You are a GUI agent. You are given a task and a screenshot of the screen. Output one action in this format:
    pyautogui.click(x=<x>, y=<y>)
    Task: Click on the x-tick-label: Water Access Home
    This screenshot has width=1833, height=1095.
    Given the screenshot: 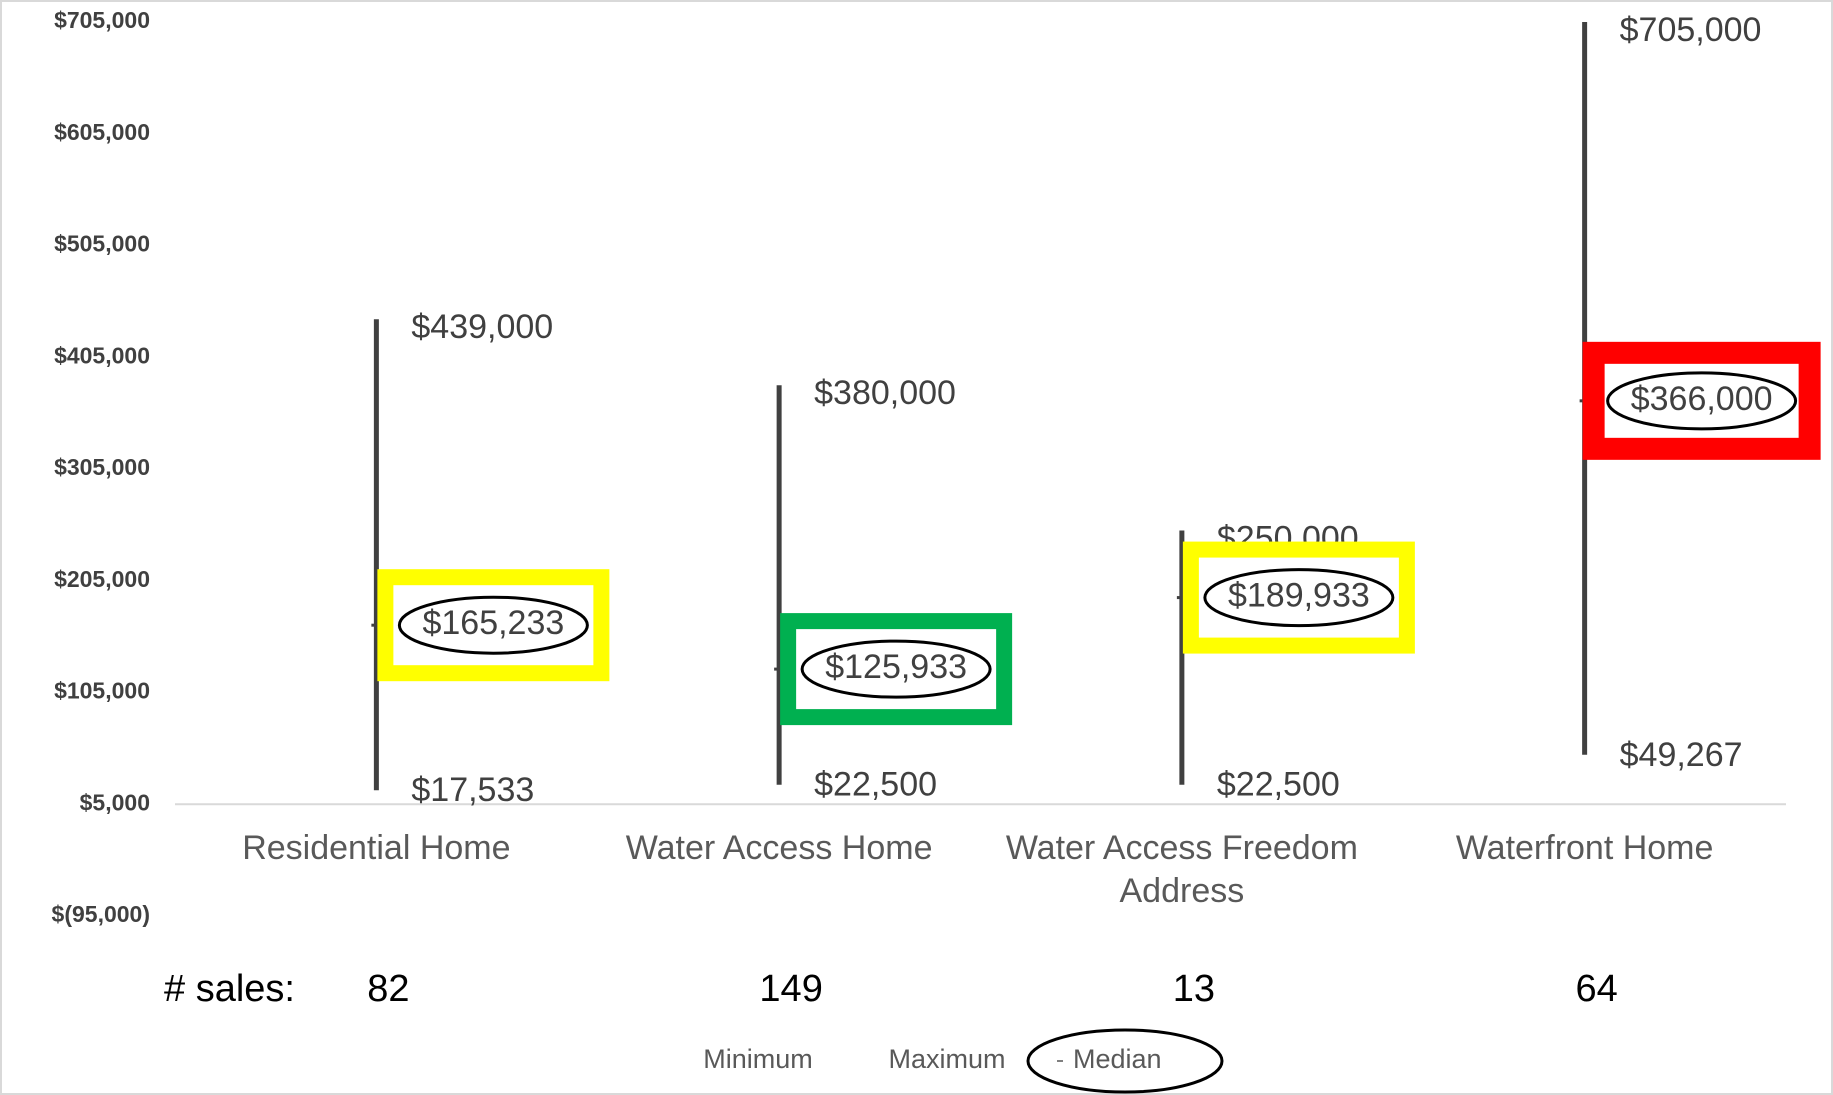 What is the action you would take?
    pyautogui.click(x=779, y=848)
    